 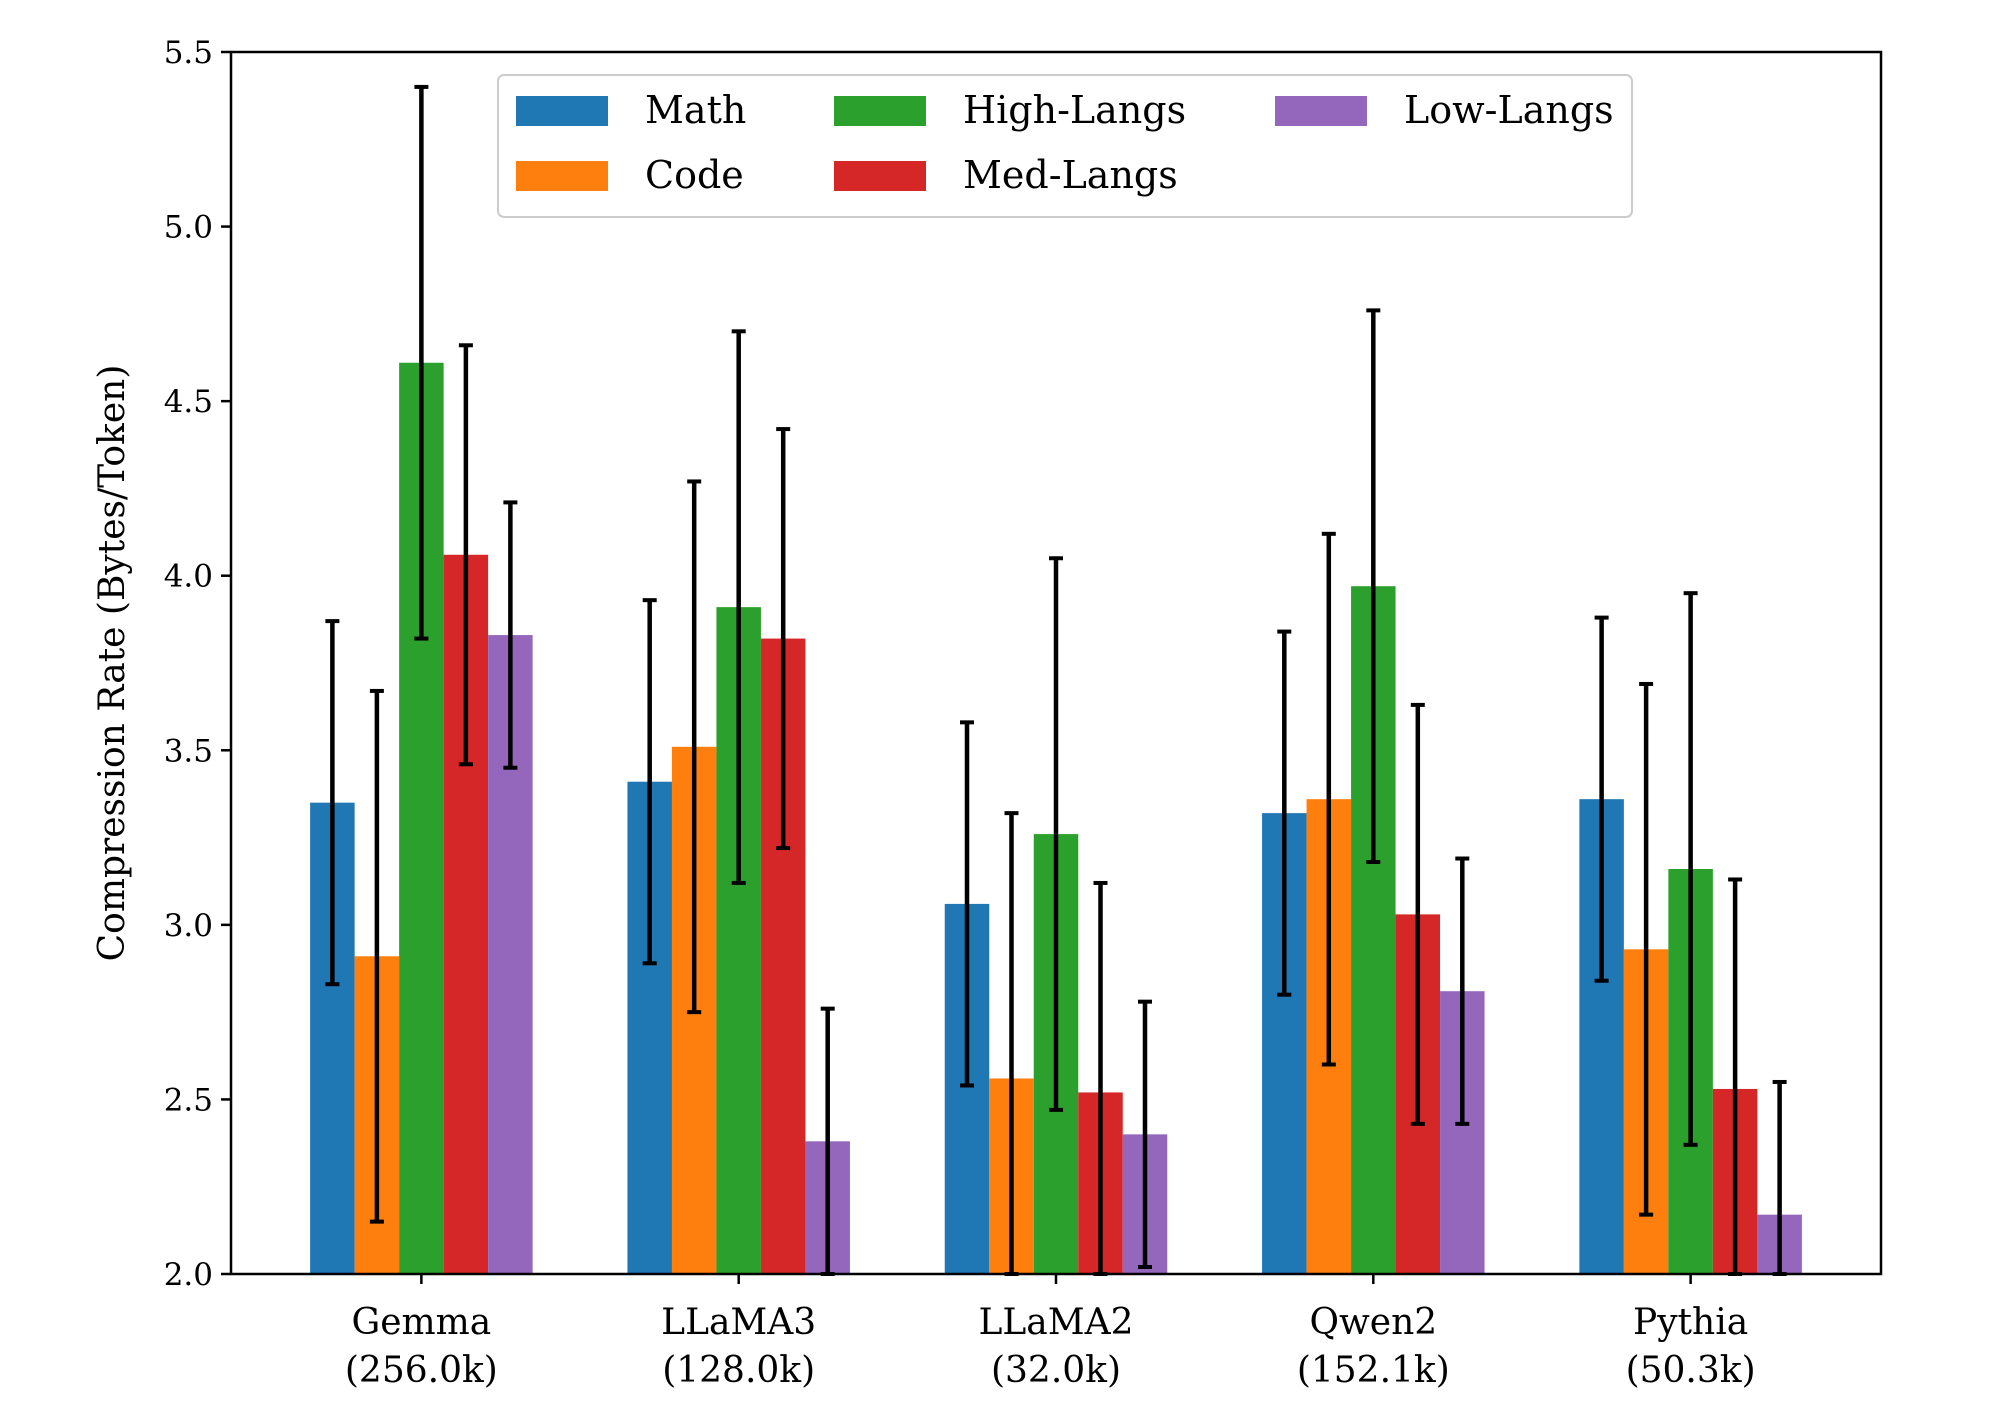 I want to click on error-bar-llama2-low-langs, so click(x=1145, y=1134).